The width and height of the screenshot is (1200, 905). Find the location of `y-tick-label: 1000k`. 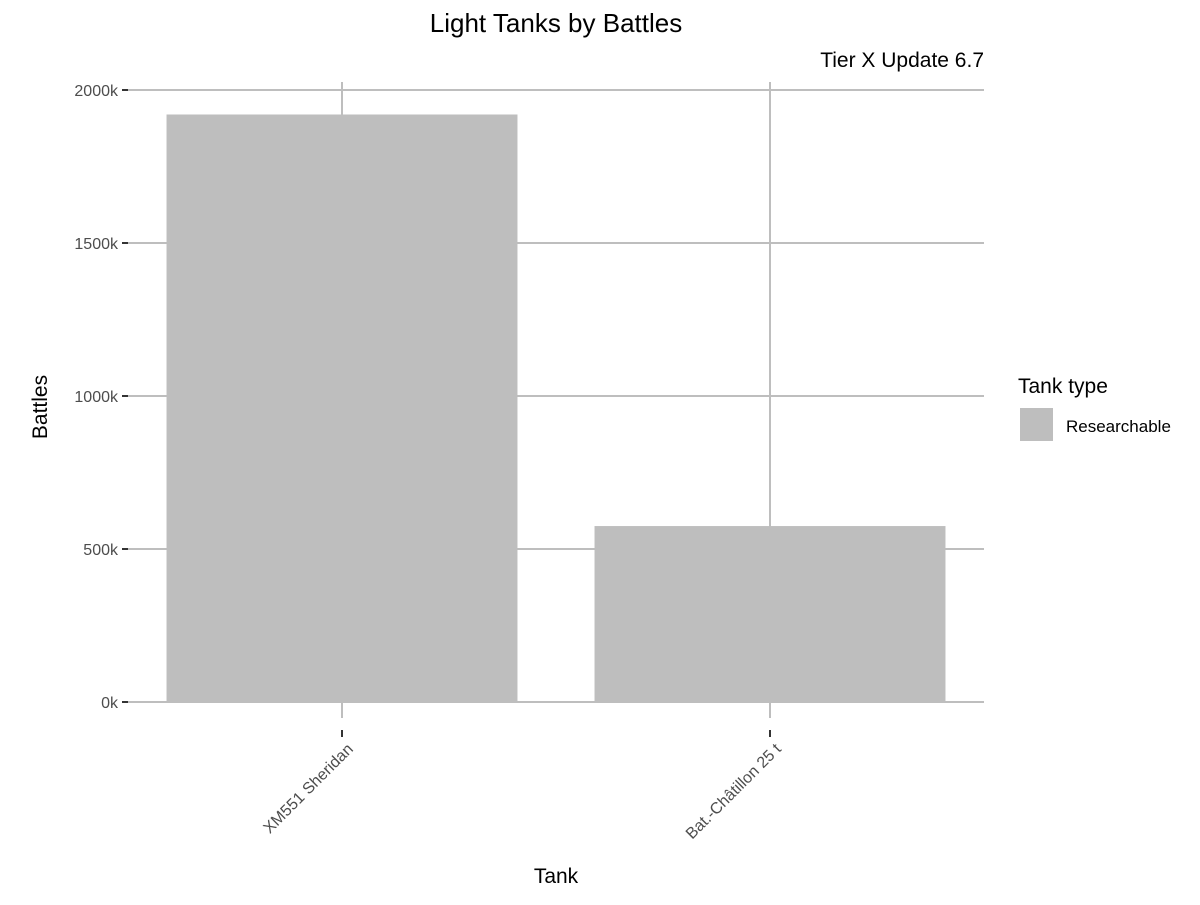

y-tick-label: 1000k is located at coordinates (96, 397).